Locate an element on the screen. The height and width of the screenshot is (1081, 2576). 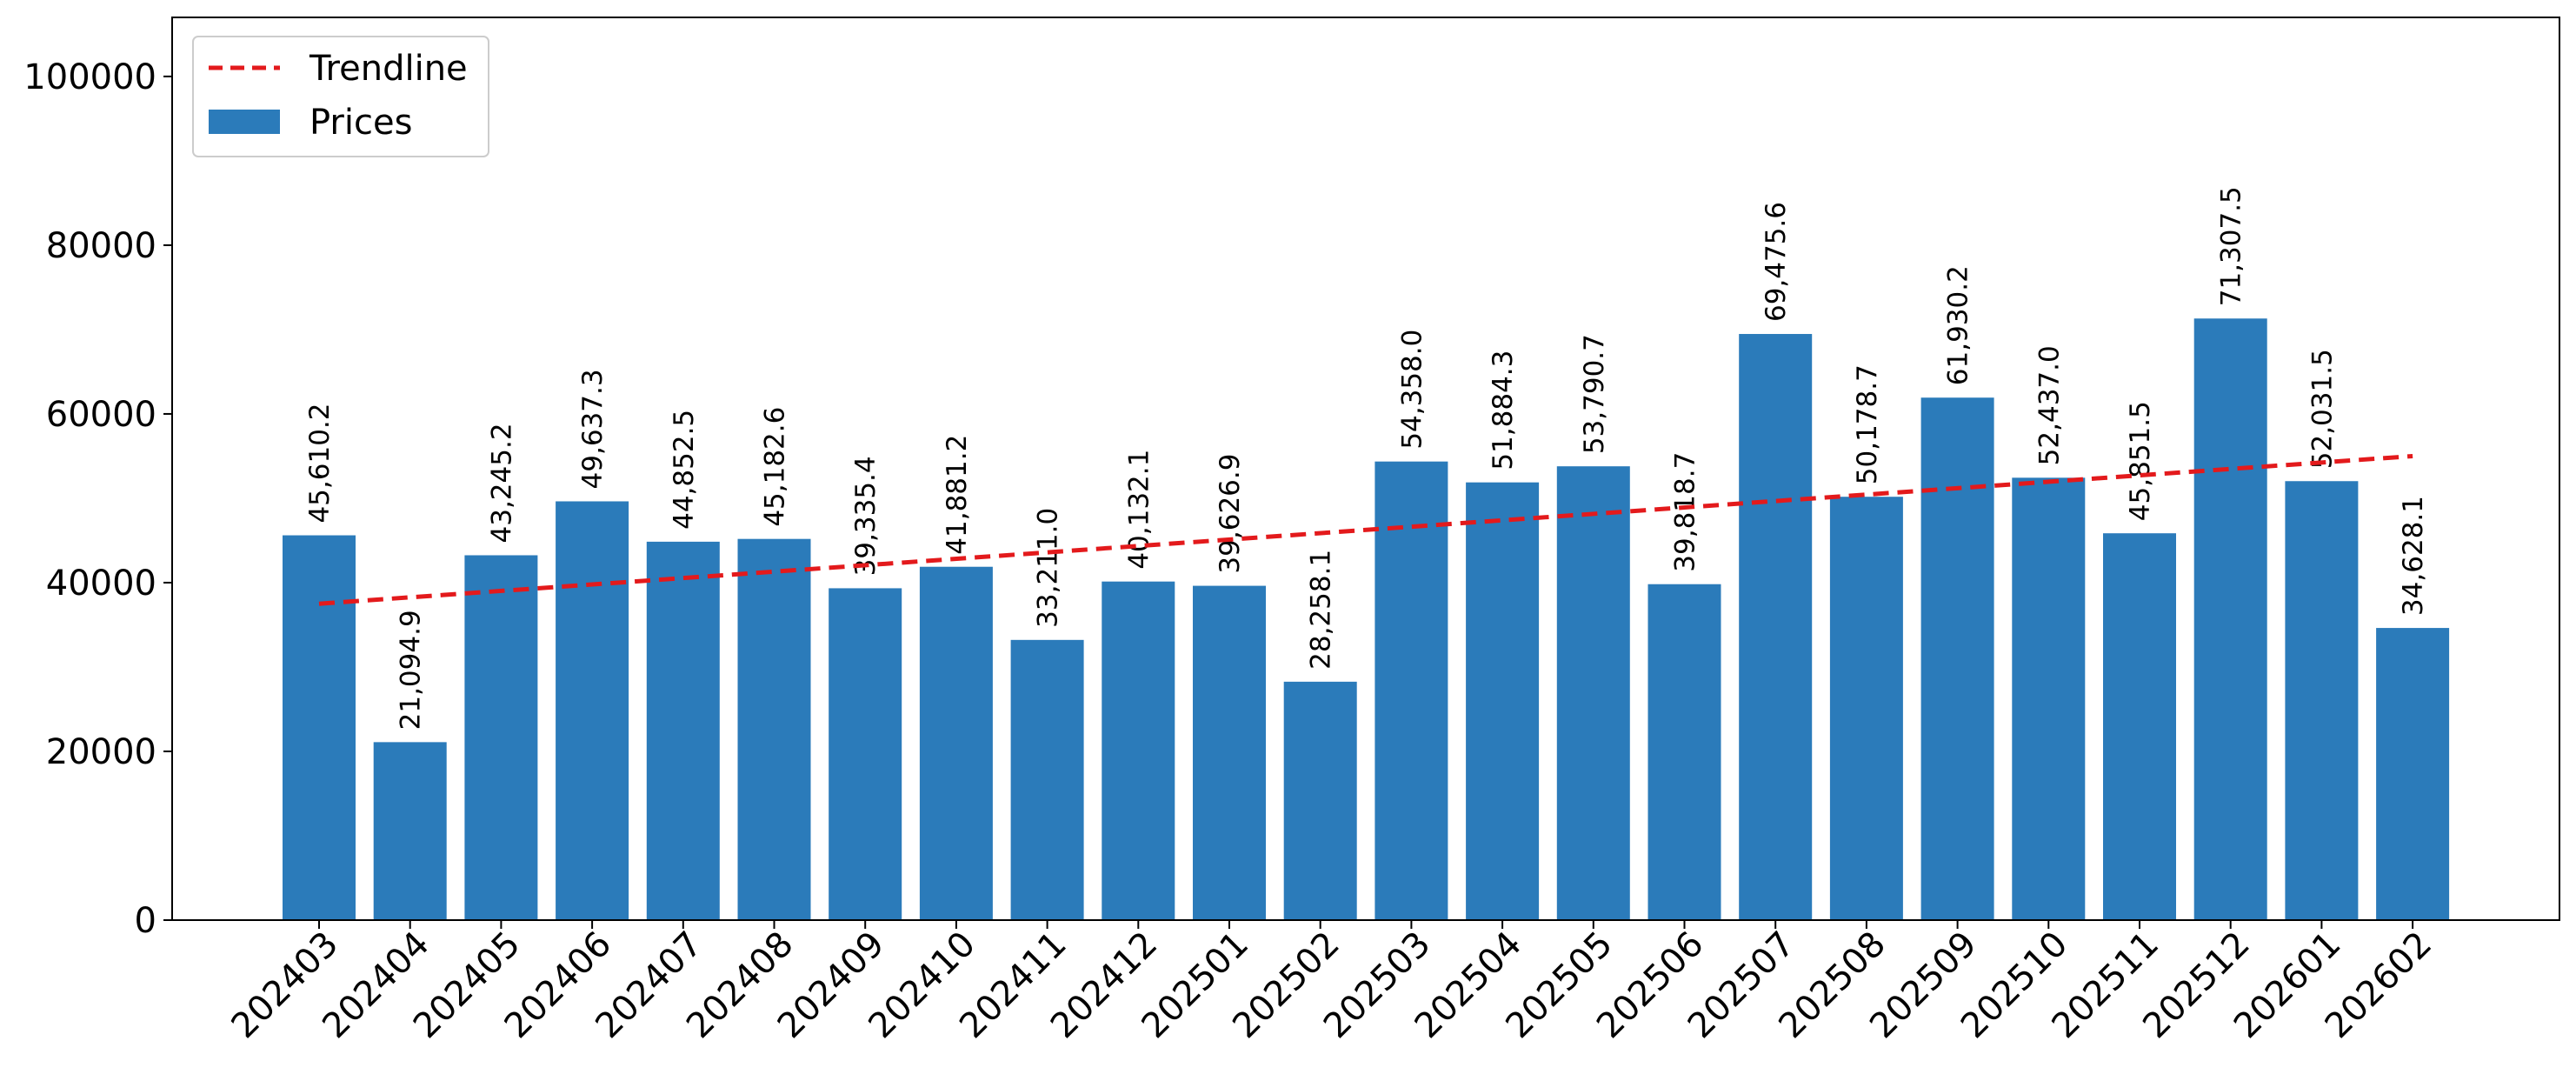
bar-value-label: 39,626.9 is located at coordinates (1230, 514).